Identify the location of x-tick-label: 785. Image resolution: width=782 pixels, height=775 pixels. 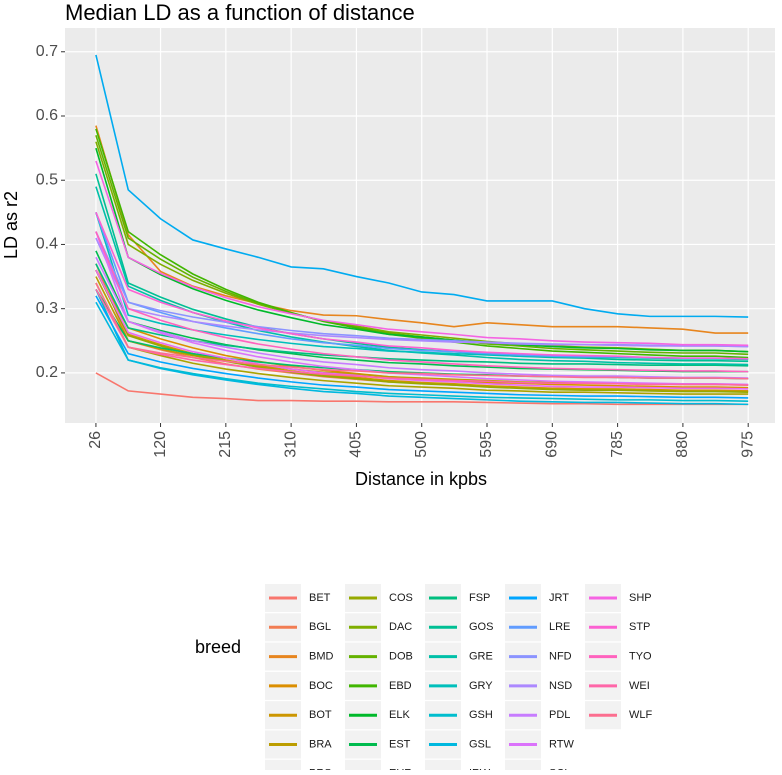
(617, 444).